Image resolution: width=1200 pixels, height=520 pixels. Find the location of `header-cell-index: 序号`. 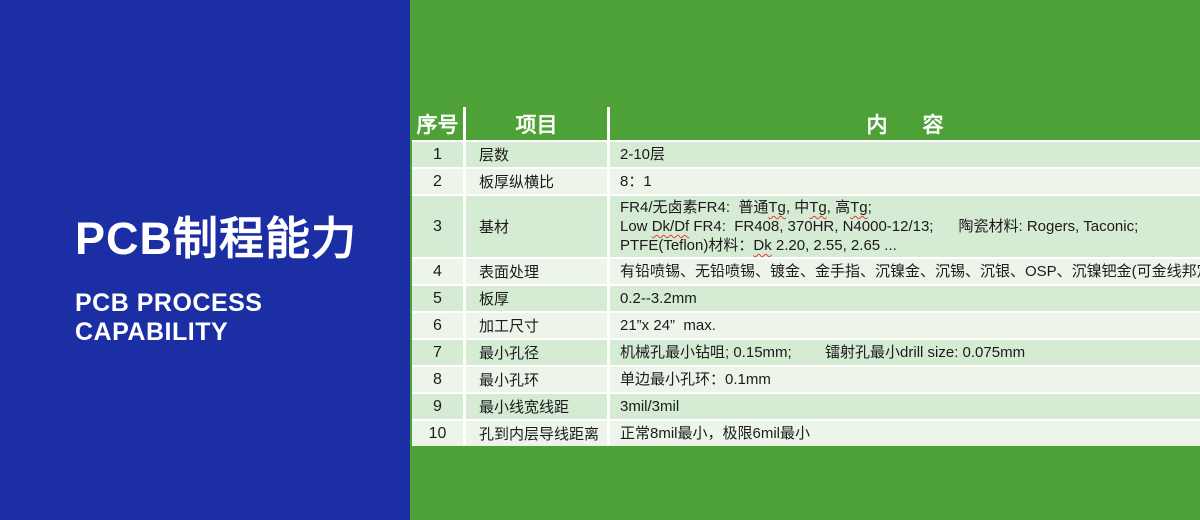

header-cell-index: 序号 is located at coordinates (437, 123).